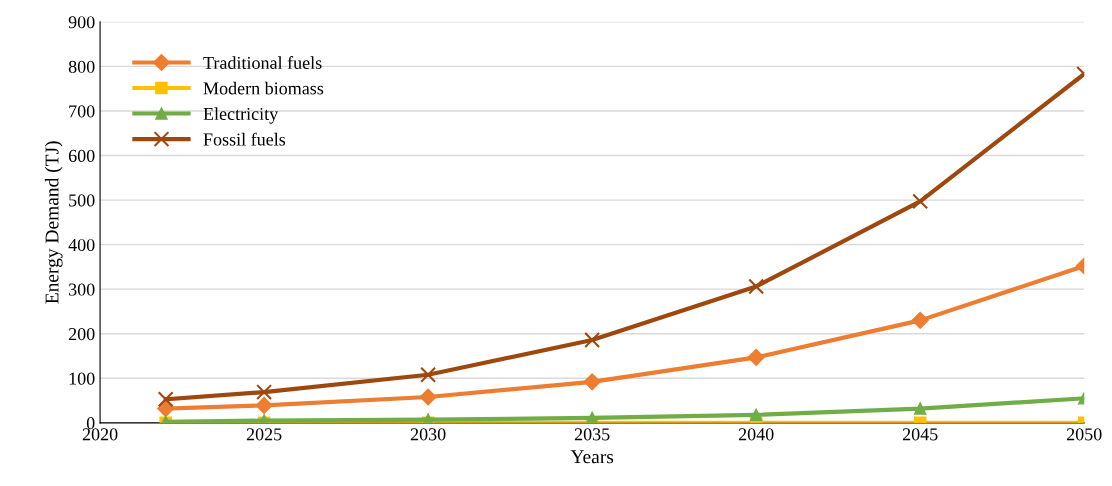 The height and width of the screenshot is (486, 1112). I want to click on x-tick-label: 2020, so click(100, 434).